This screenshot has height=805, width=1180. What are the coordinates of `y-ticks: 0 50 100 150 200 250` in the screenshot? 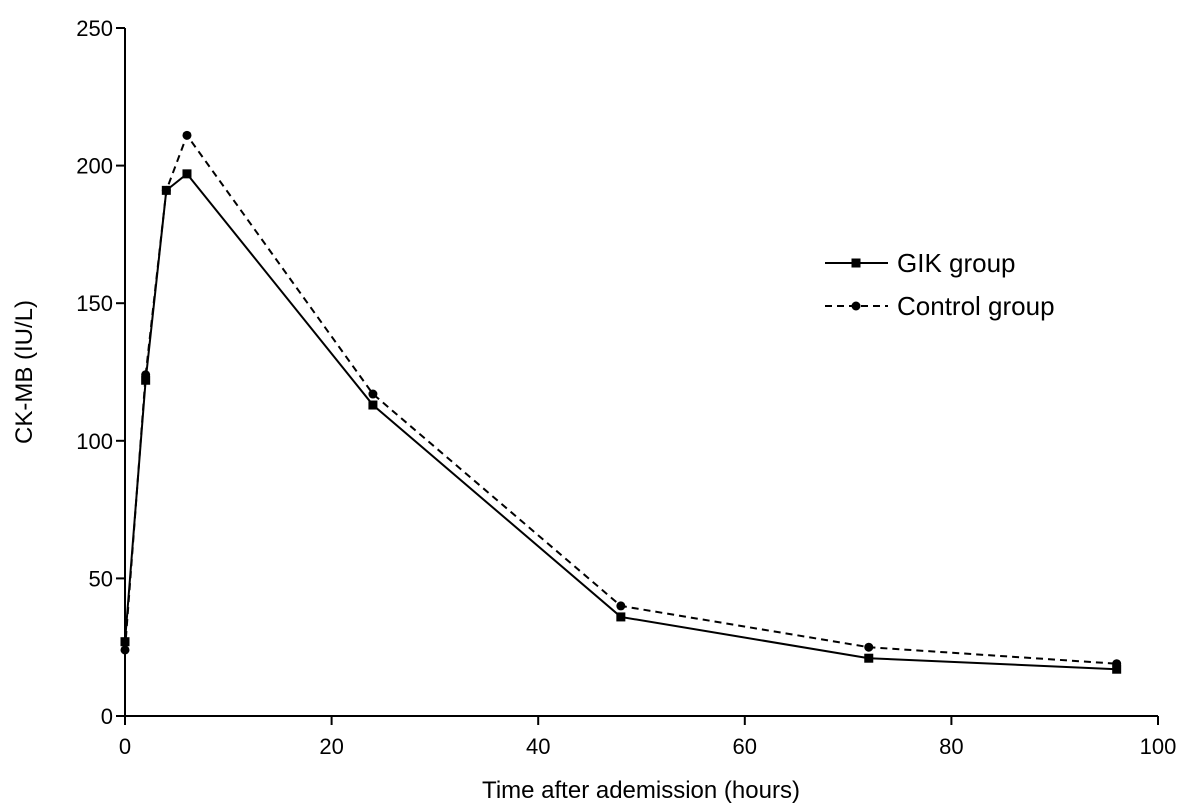 It's located at (100, 372).